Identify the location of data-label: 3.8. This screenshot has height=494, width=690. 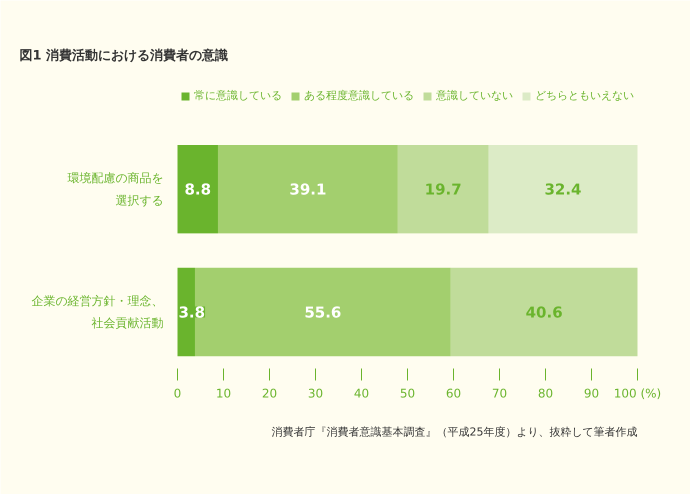
(192, 313).